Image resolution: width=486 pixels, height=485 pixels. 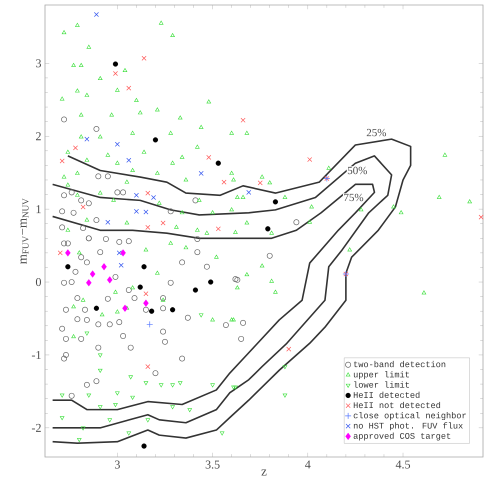 What do you see at coordinates (397, 405) in the screenshot?
I see `legend-label: HeII not detected` at bounding box center [397, 405].